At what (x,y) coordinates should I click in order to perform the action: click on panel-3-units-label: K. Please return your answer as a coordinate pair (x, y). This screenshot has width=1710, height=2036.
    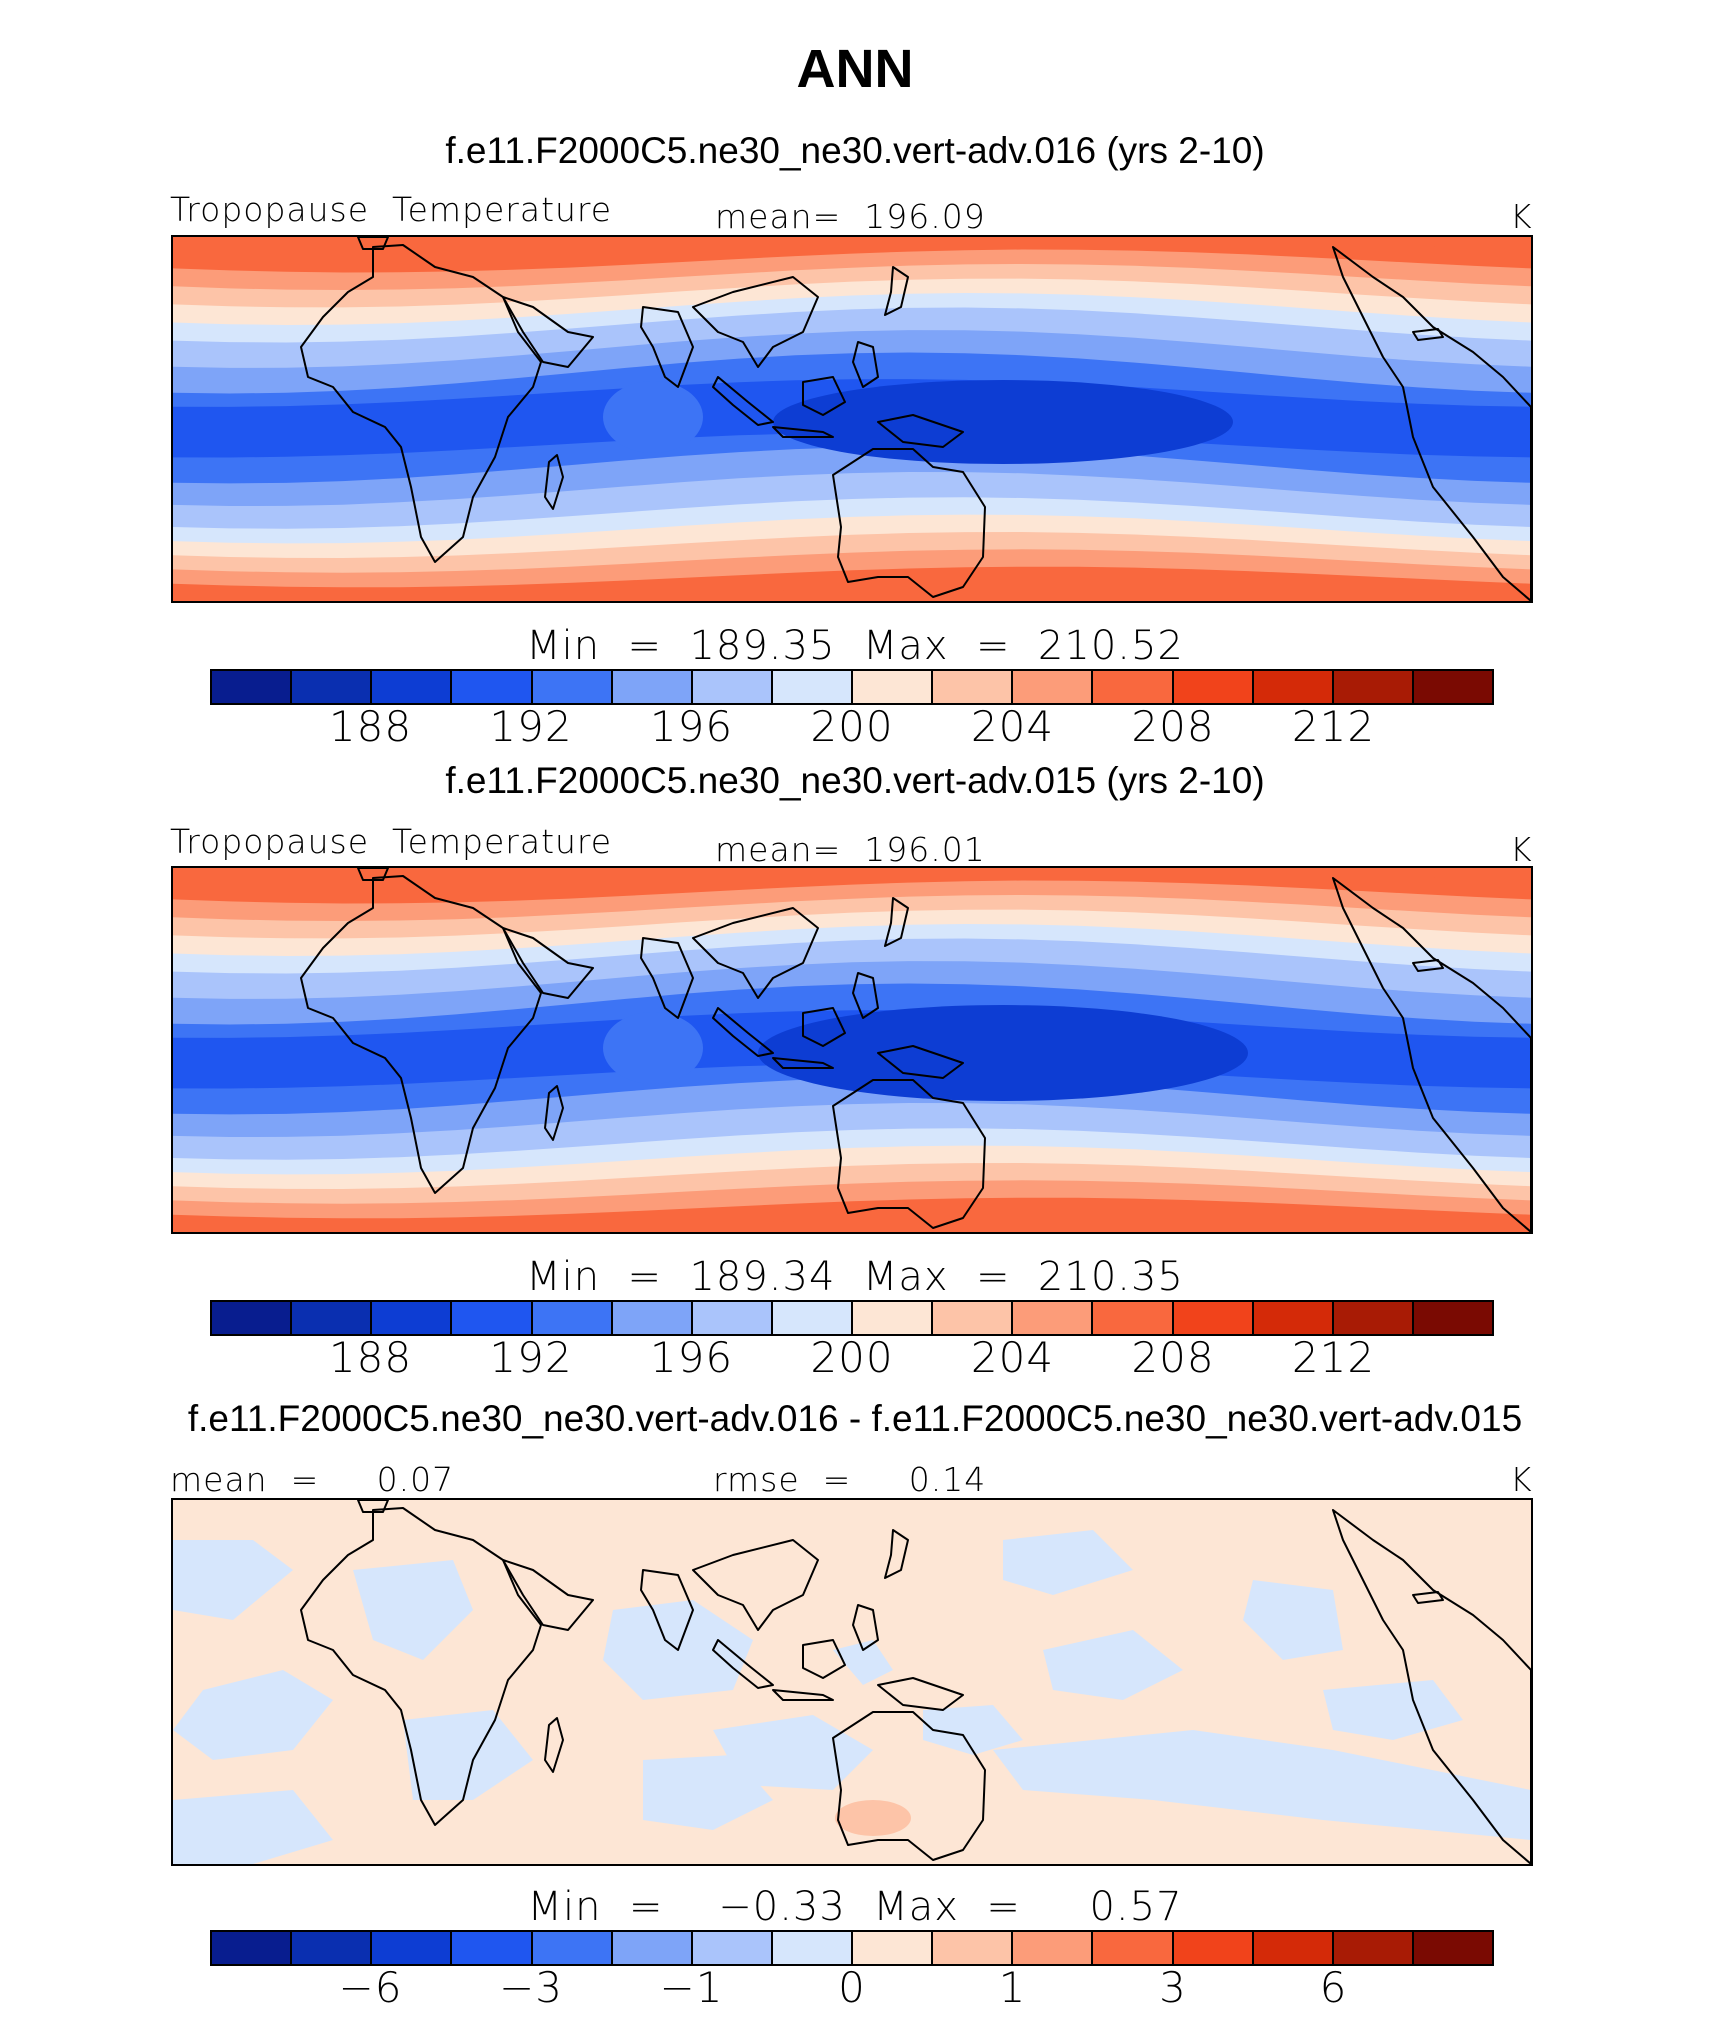
    Looking at the image, I should click on (1521, 1479).